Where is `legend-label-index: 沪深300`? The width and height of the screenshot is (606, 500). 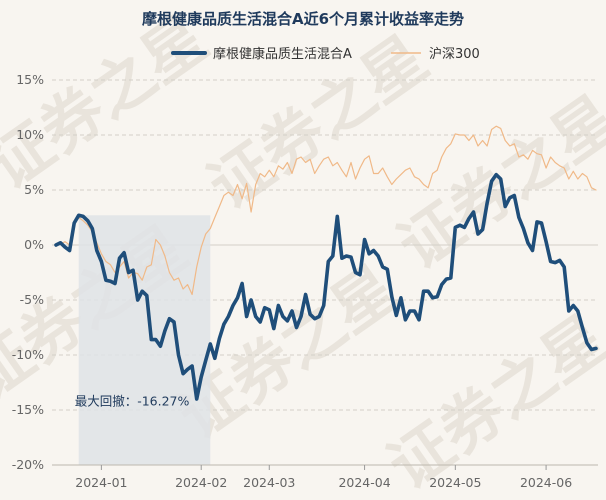 legend-label-index: 沪深300 is located at coordinates (454, 54).